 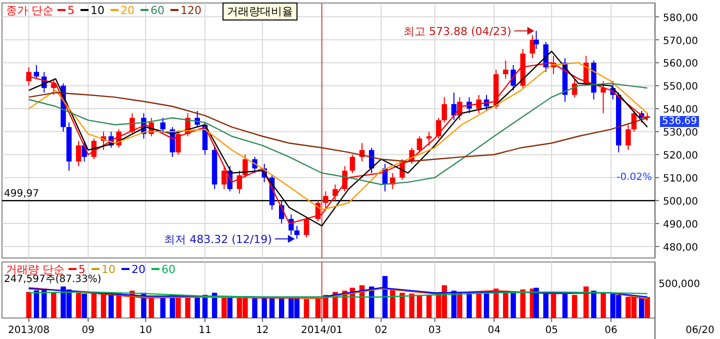 I want to click on text: 06/20, so click(x=700, y=330).